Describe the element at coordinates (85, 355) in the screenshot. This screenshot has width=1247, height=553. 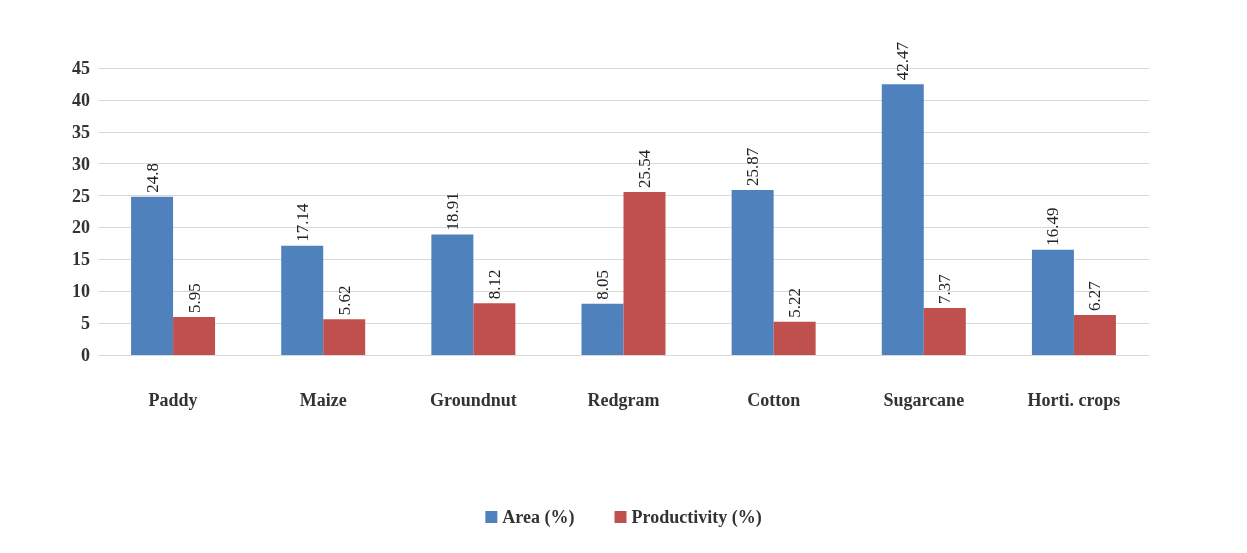
I see `y-tick-label: 0` at that location.